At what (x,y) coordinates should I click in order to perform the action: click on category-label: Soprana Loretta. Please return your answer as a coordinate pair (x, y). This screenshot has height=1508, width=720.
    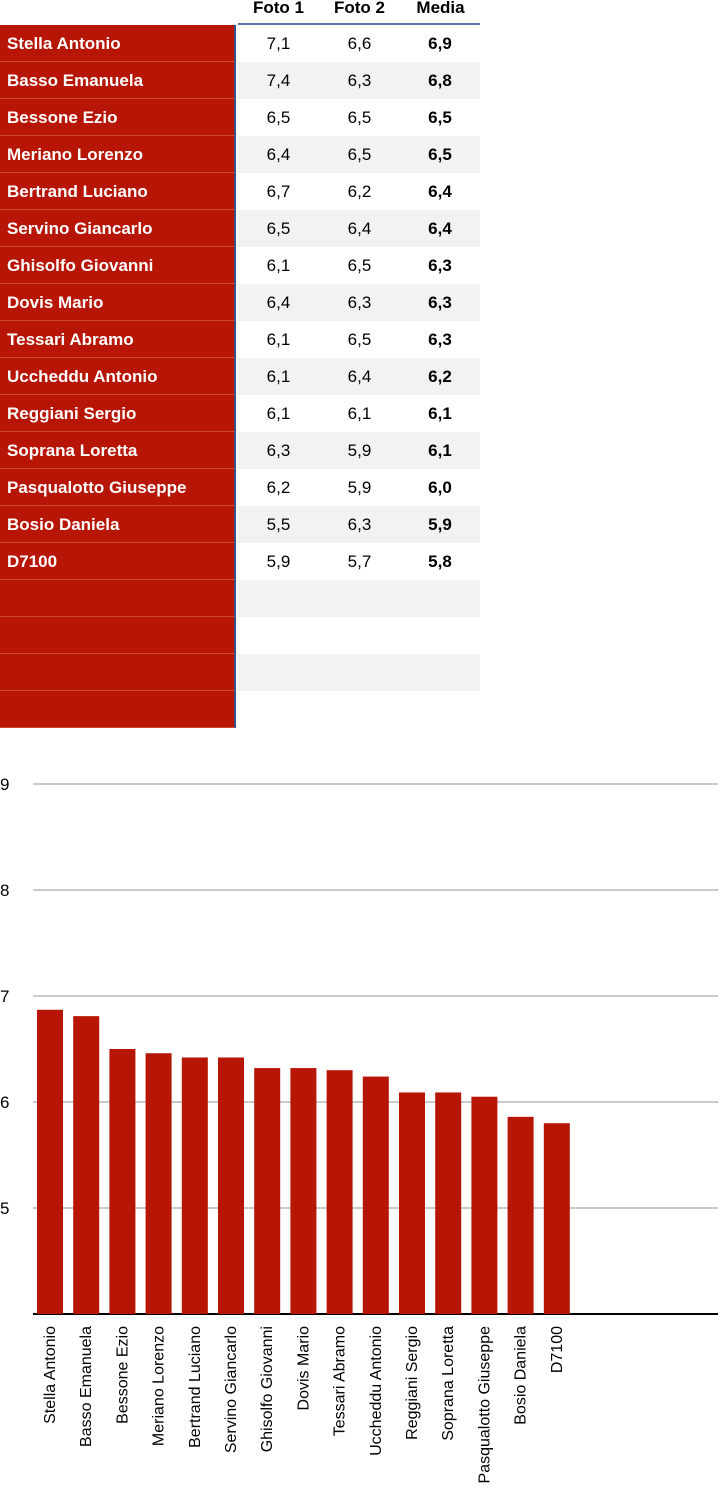
    Looking at the image, I should click on (448, 1383).